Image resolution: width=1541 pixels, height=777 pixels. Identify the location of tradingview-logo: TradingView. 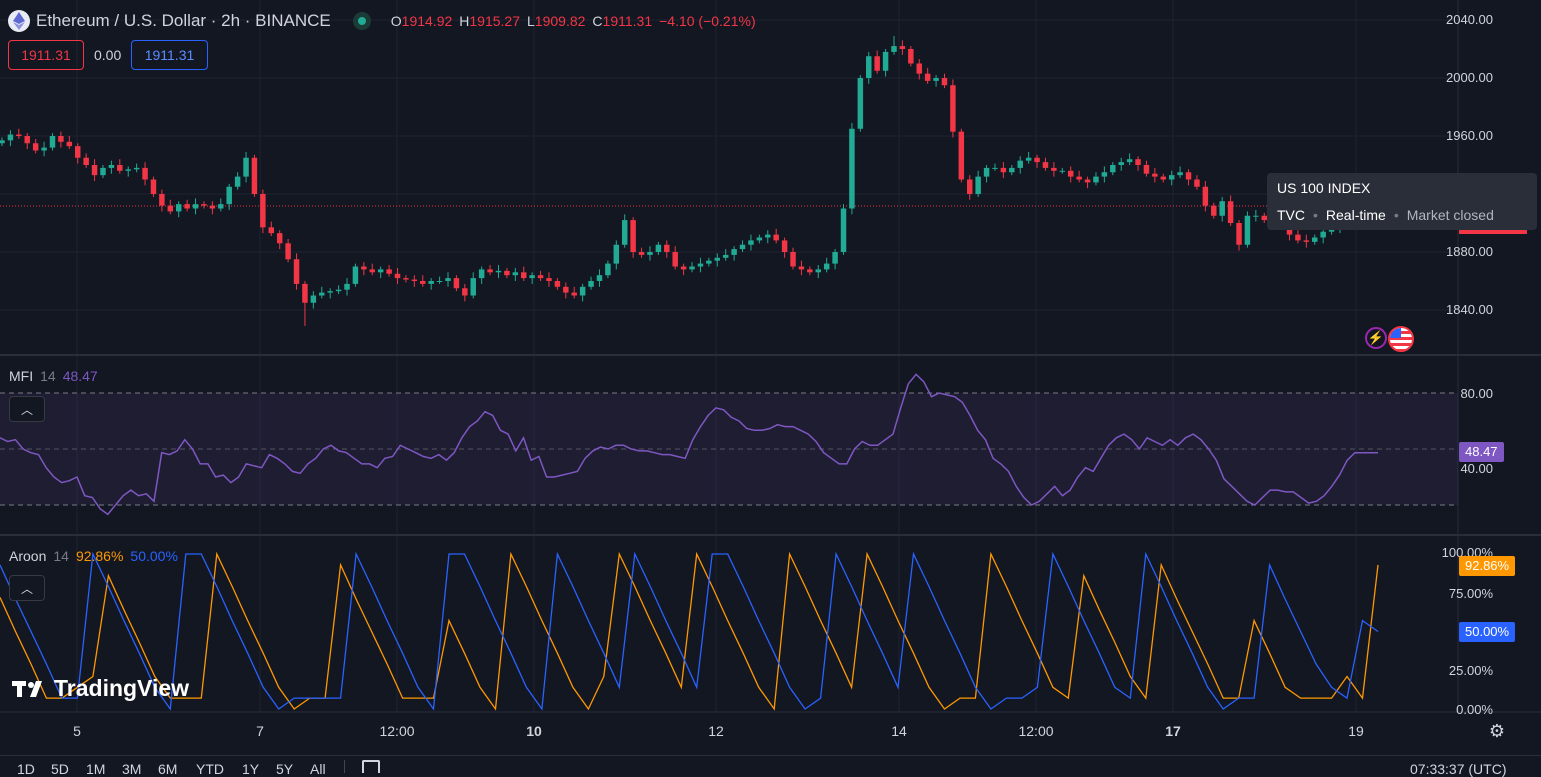
(100, 688).